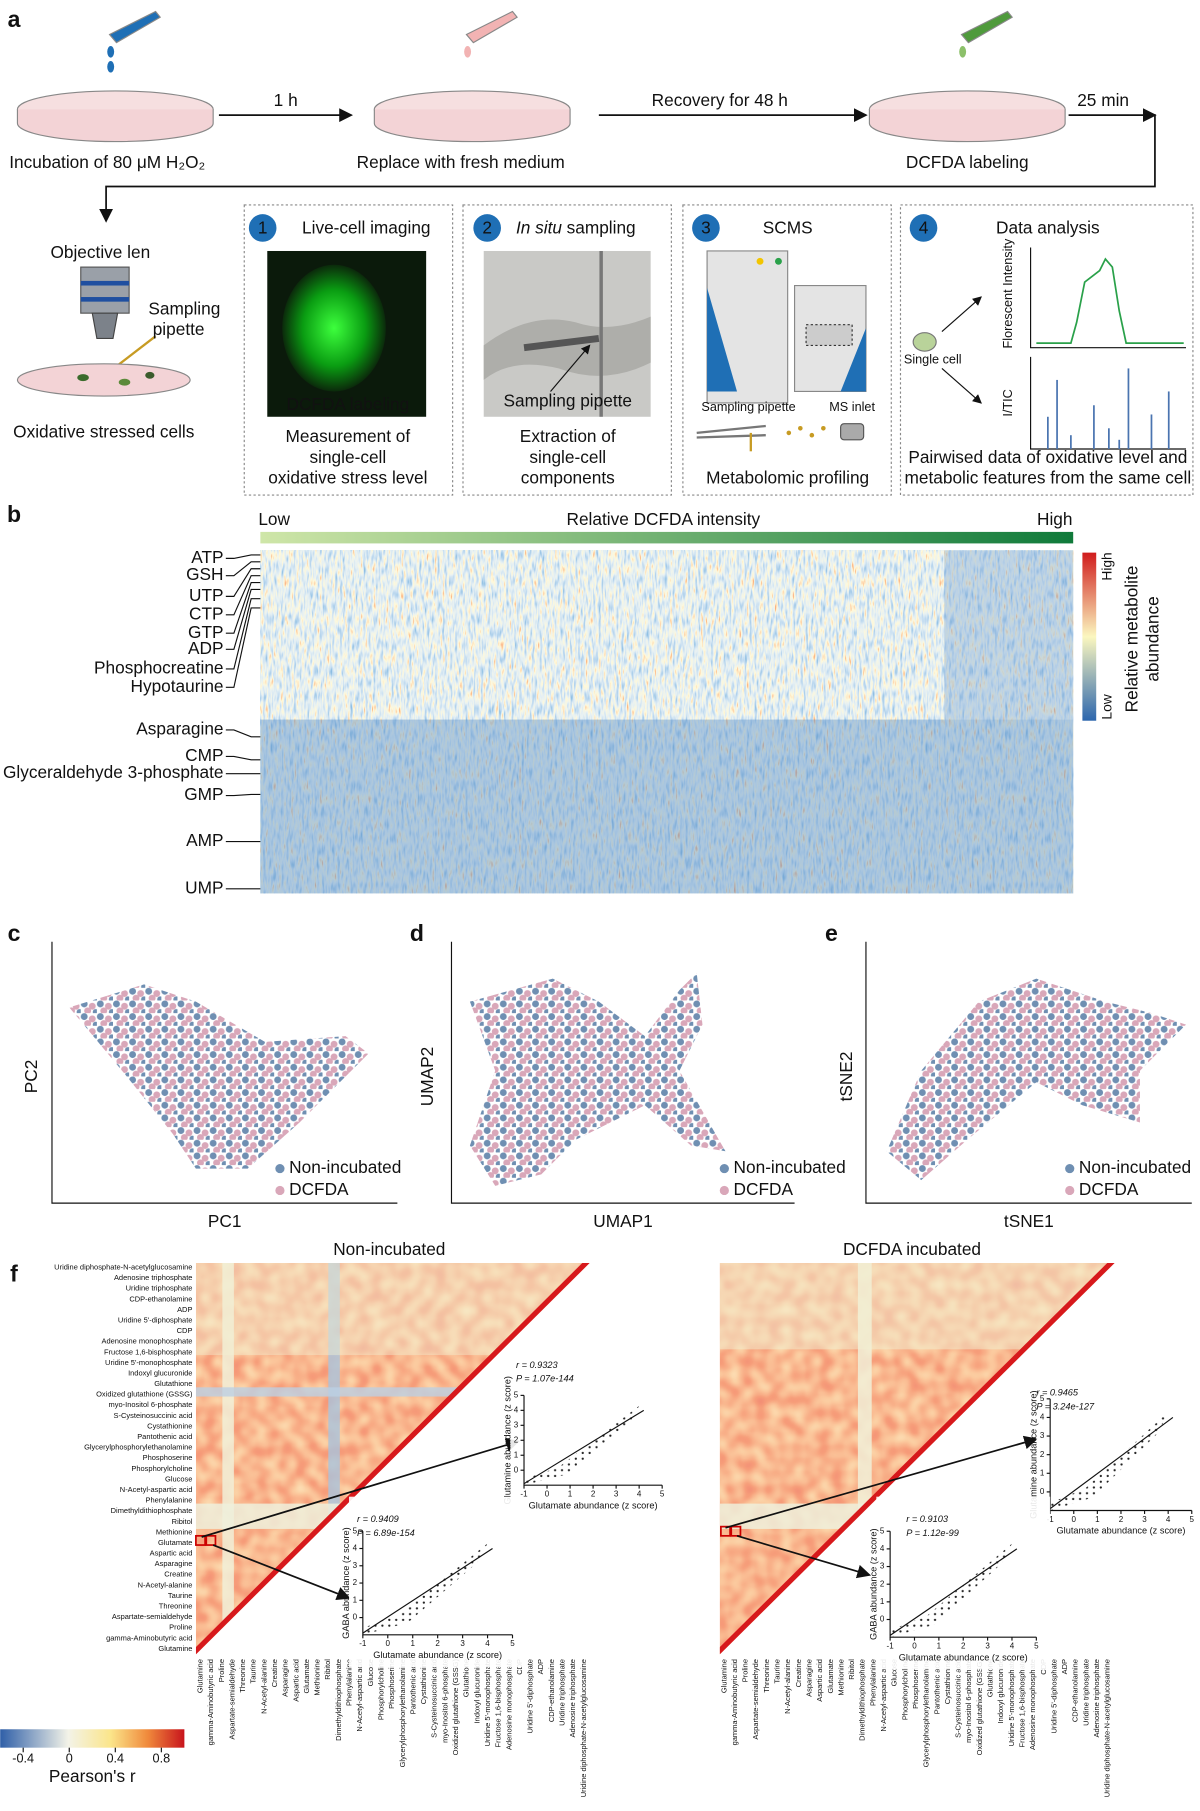  What do you see at coordinates (286, 100) in the screenshot?
I see `arrow-label: 1 h` at bounding box center [286, 100].